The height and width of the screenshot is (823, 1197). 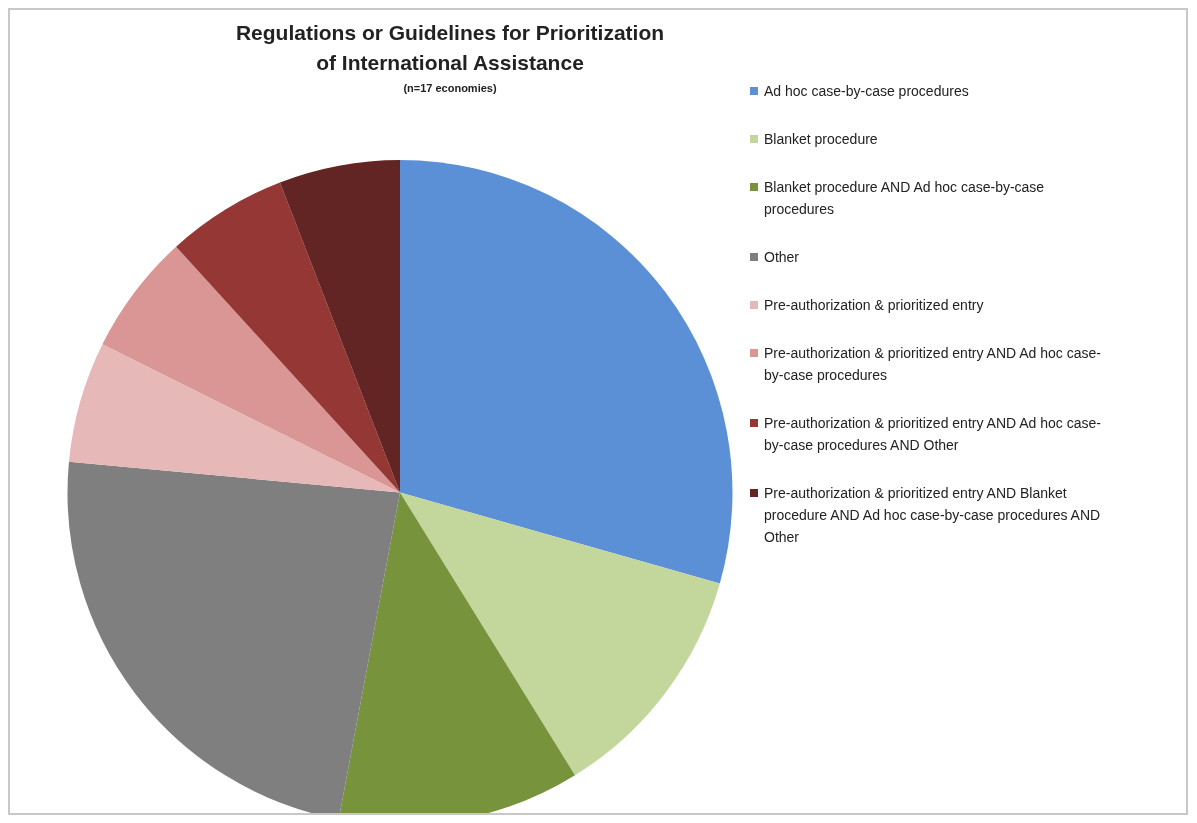 What do you see at coordinates (932, 515) in the screenshot?
I see `legend-label: Pre-authorization & prioritized entry AND Blanket procedure AND Ad hoc case-by-case procedures AND Other` at bounding box center [932, 515].